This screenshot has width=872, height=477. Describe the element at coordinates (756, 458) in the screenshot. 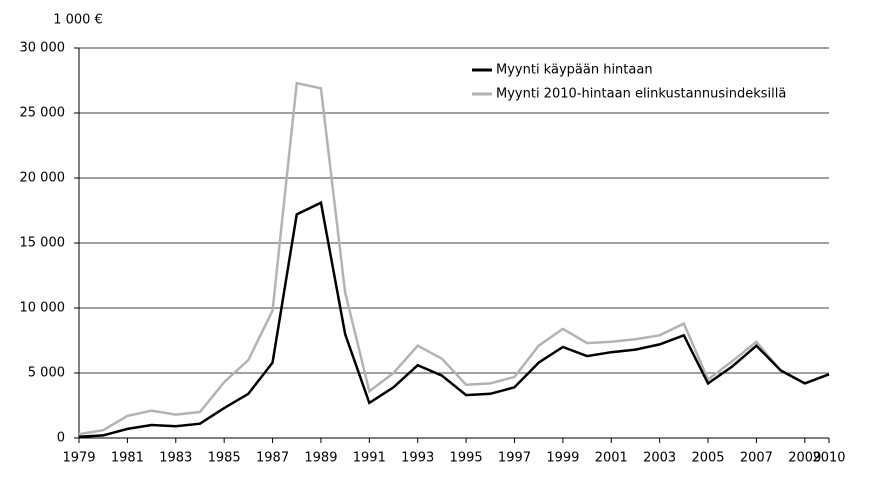

I see `x-tick-label: 2007` at that location.